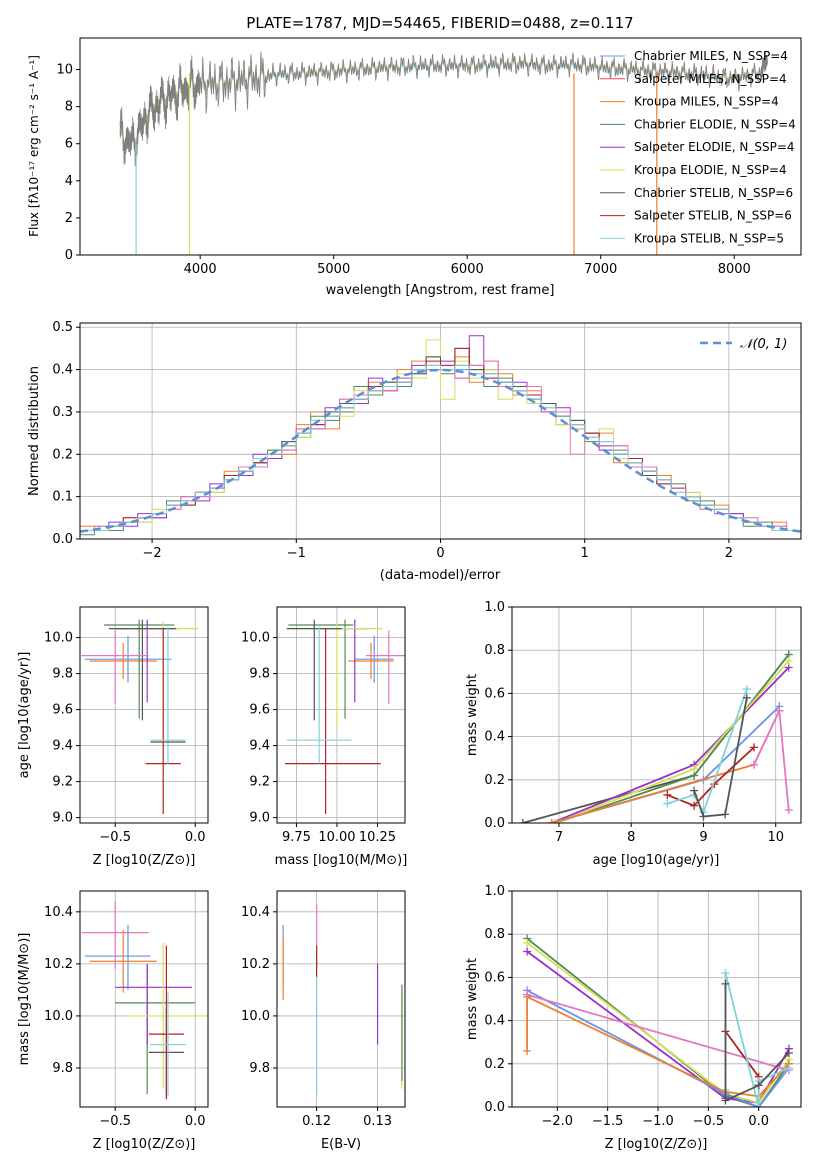 The image size is (819, 1170). What do you see at coordinates (472, 715) in the screenshot?
I see `weight-age-y-label: mass weight` at bounding box center [472, 715].